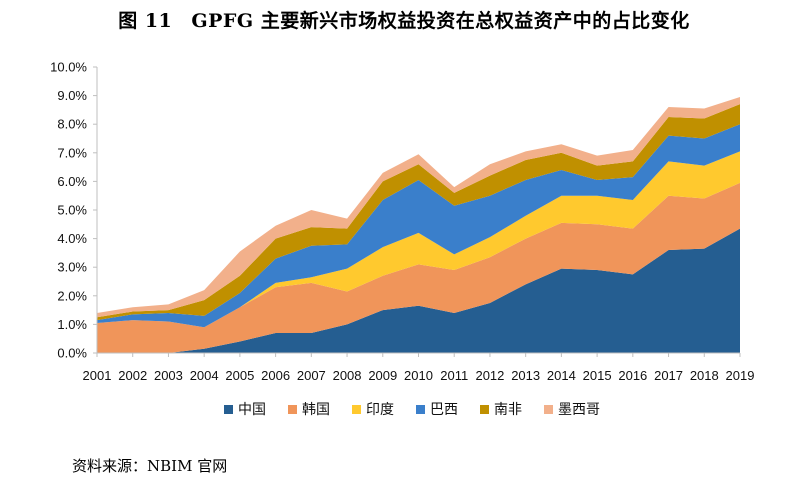  Describe the element at coordinates (444, 410) in the screenshot. I see `legend-label-巴西: 巴西` at that location.